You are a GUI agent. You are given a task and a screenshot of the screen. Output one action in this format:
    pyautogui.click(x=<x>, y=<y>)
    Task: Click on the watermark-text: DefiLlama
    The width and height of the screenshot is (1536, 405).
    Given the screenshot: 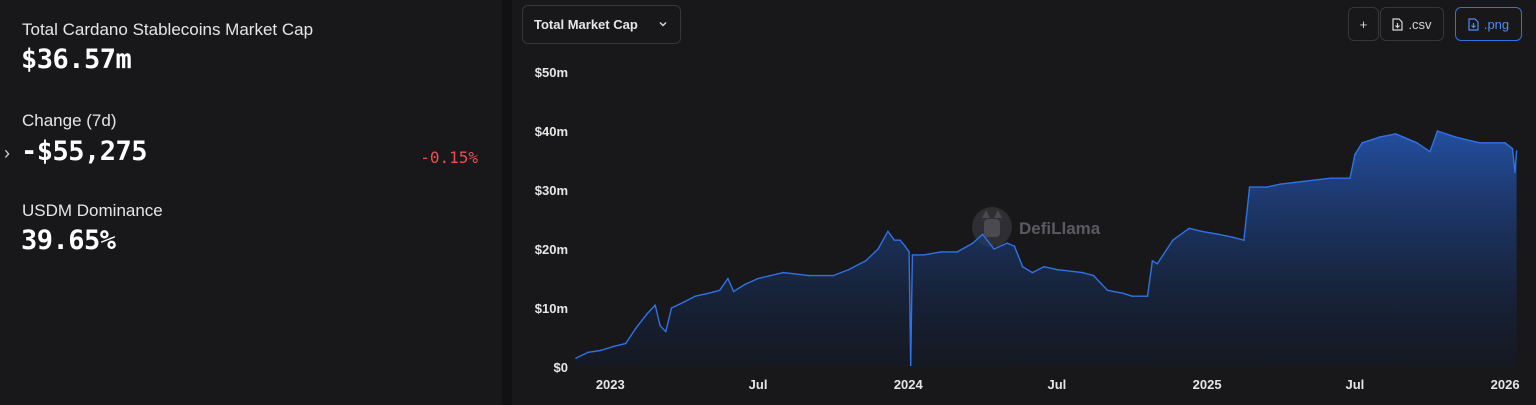 What is the action you would take?
    pyautogui.click(x=1060, y=228)
    